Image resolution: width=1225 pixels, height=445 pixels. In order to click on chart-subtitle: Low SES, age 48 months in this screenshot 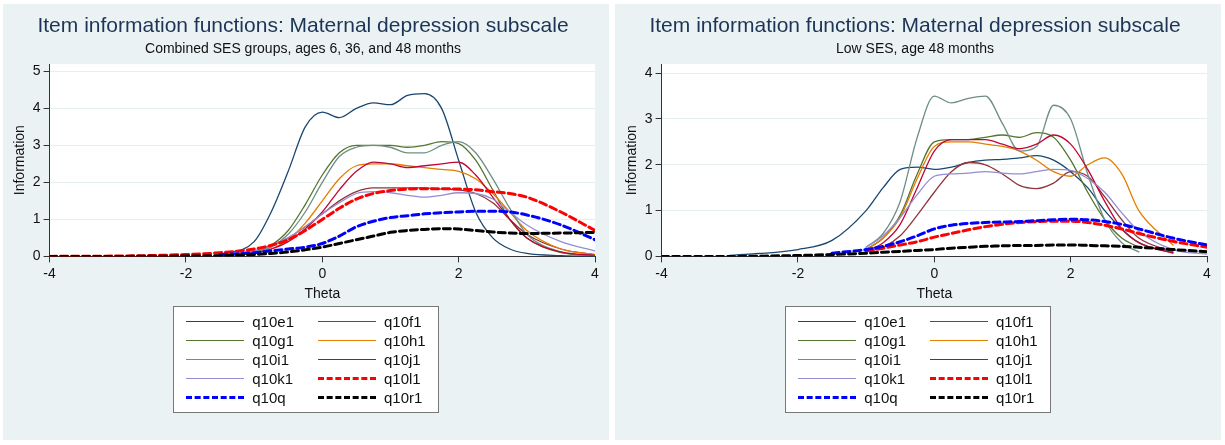, I will do `click(915, 48)`.